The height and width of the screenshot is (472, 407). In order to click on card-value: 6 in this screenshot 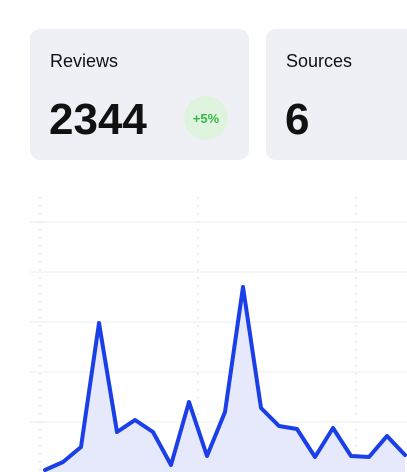, I will do `click(297, 119)`.